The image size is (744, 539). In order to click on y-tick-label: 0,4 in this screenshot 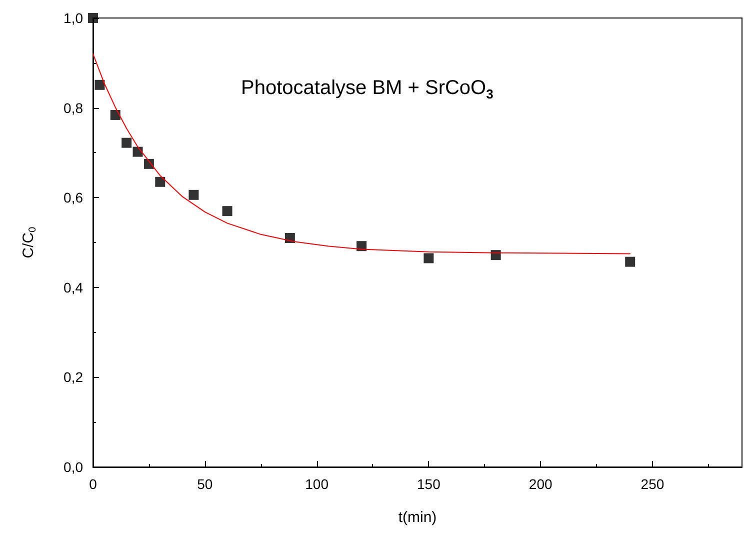, I will do `click(74, 287)`.